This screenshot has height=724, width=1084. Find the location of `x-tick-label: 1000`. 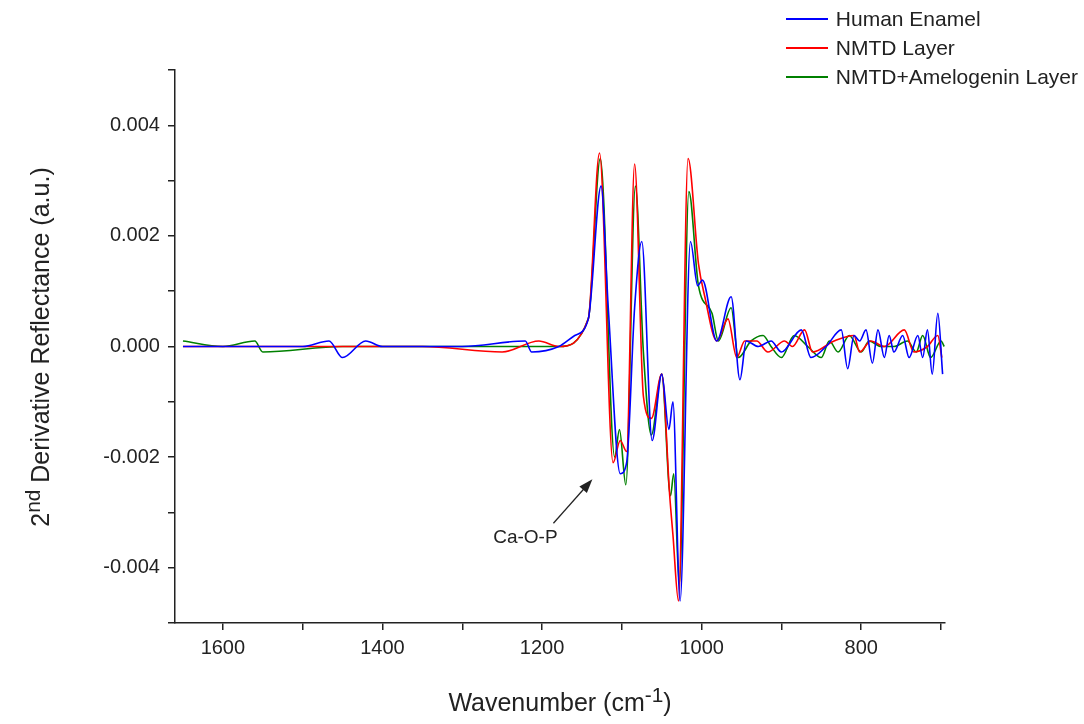

x-tick-label: 1000 is located at coordinates (701, 646).